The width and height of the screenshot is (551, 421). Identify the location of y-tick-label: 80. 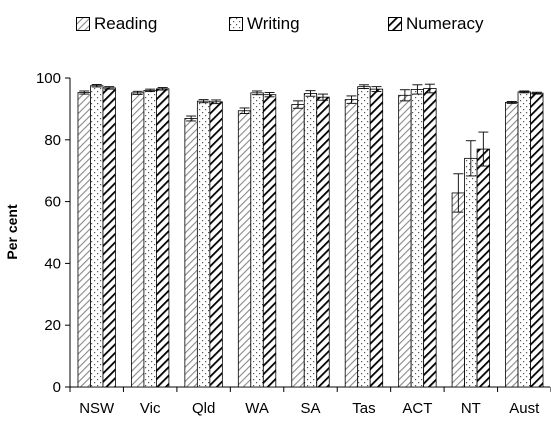
(52, 140).